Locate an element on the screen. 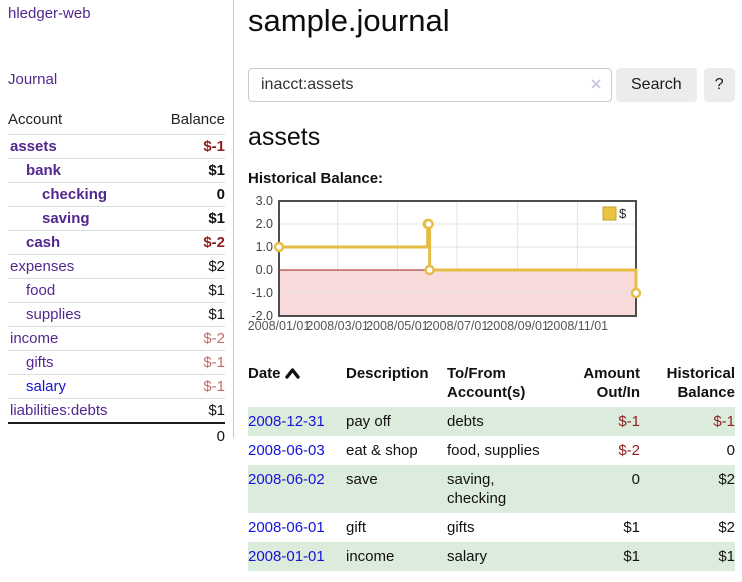 The image size is (742, 582). clear-search-icon: ✕ is located at coordinates (596, 83).